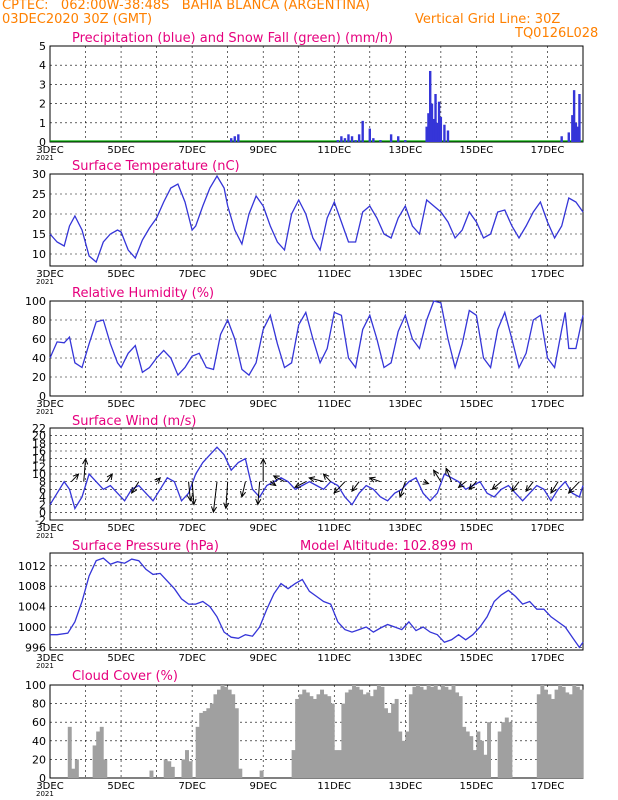 The image size is (618, 800). Describe the element at coordinates (32, 627) in the screenshot. I see `y-tick-label: 1000` at that location.